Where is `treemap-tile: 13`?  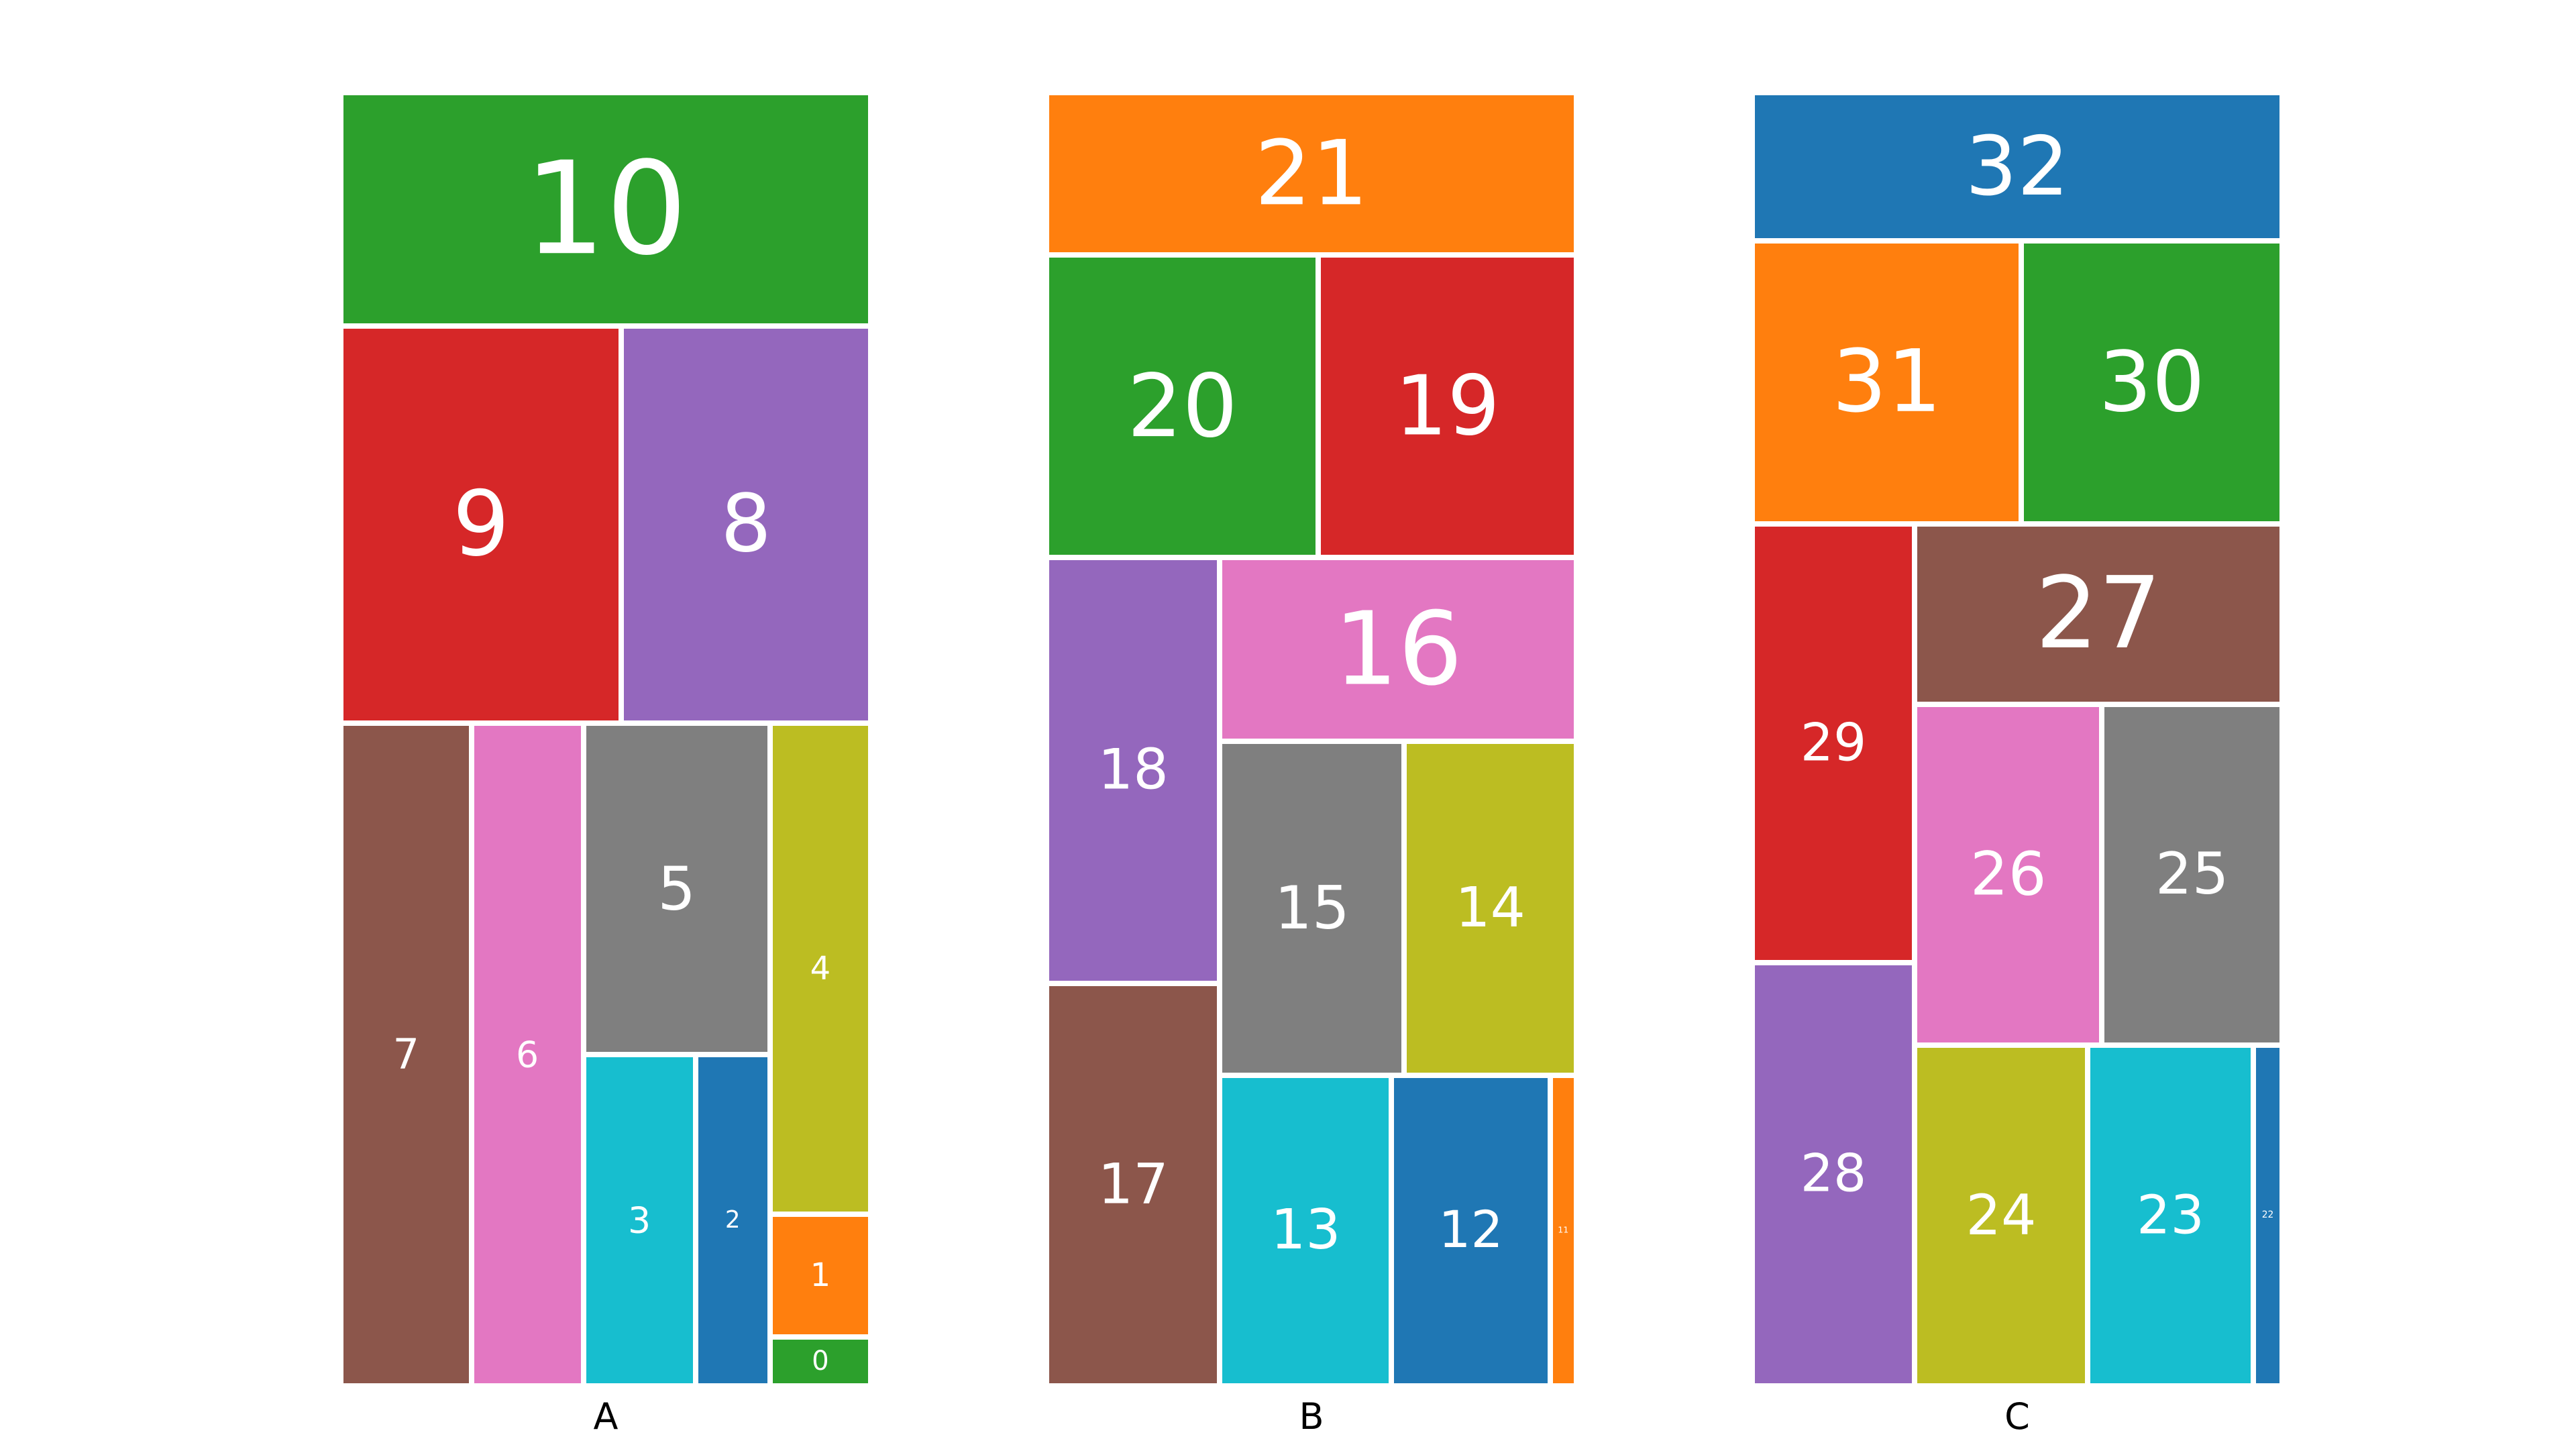
treemap-tile: 13 is located at coordinates (1306, 1230).